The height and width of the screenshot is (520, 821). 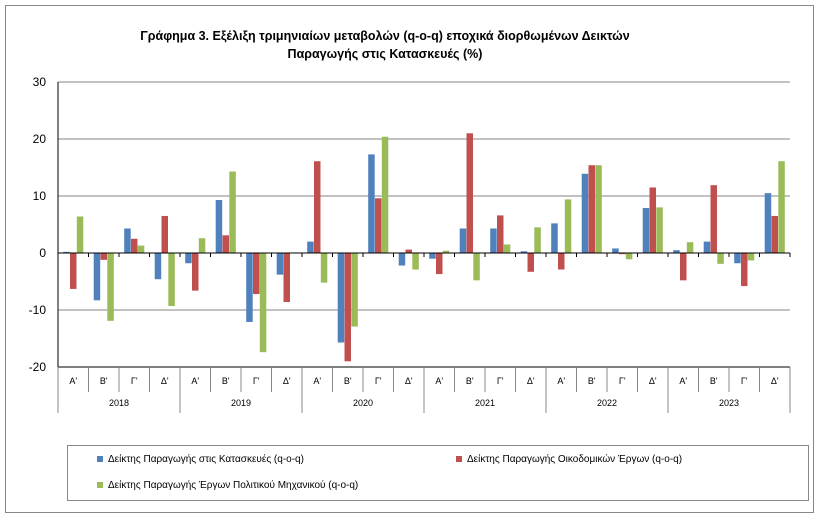 I want to click on y-tick-label: -10, so click(x=38, y=310).